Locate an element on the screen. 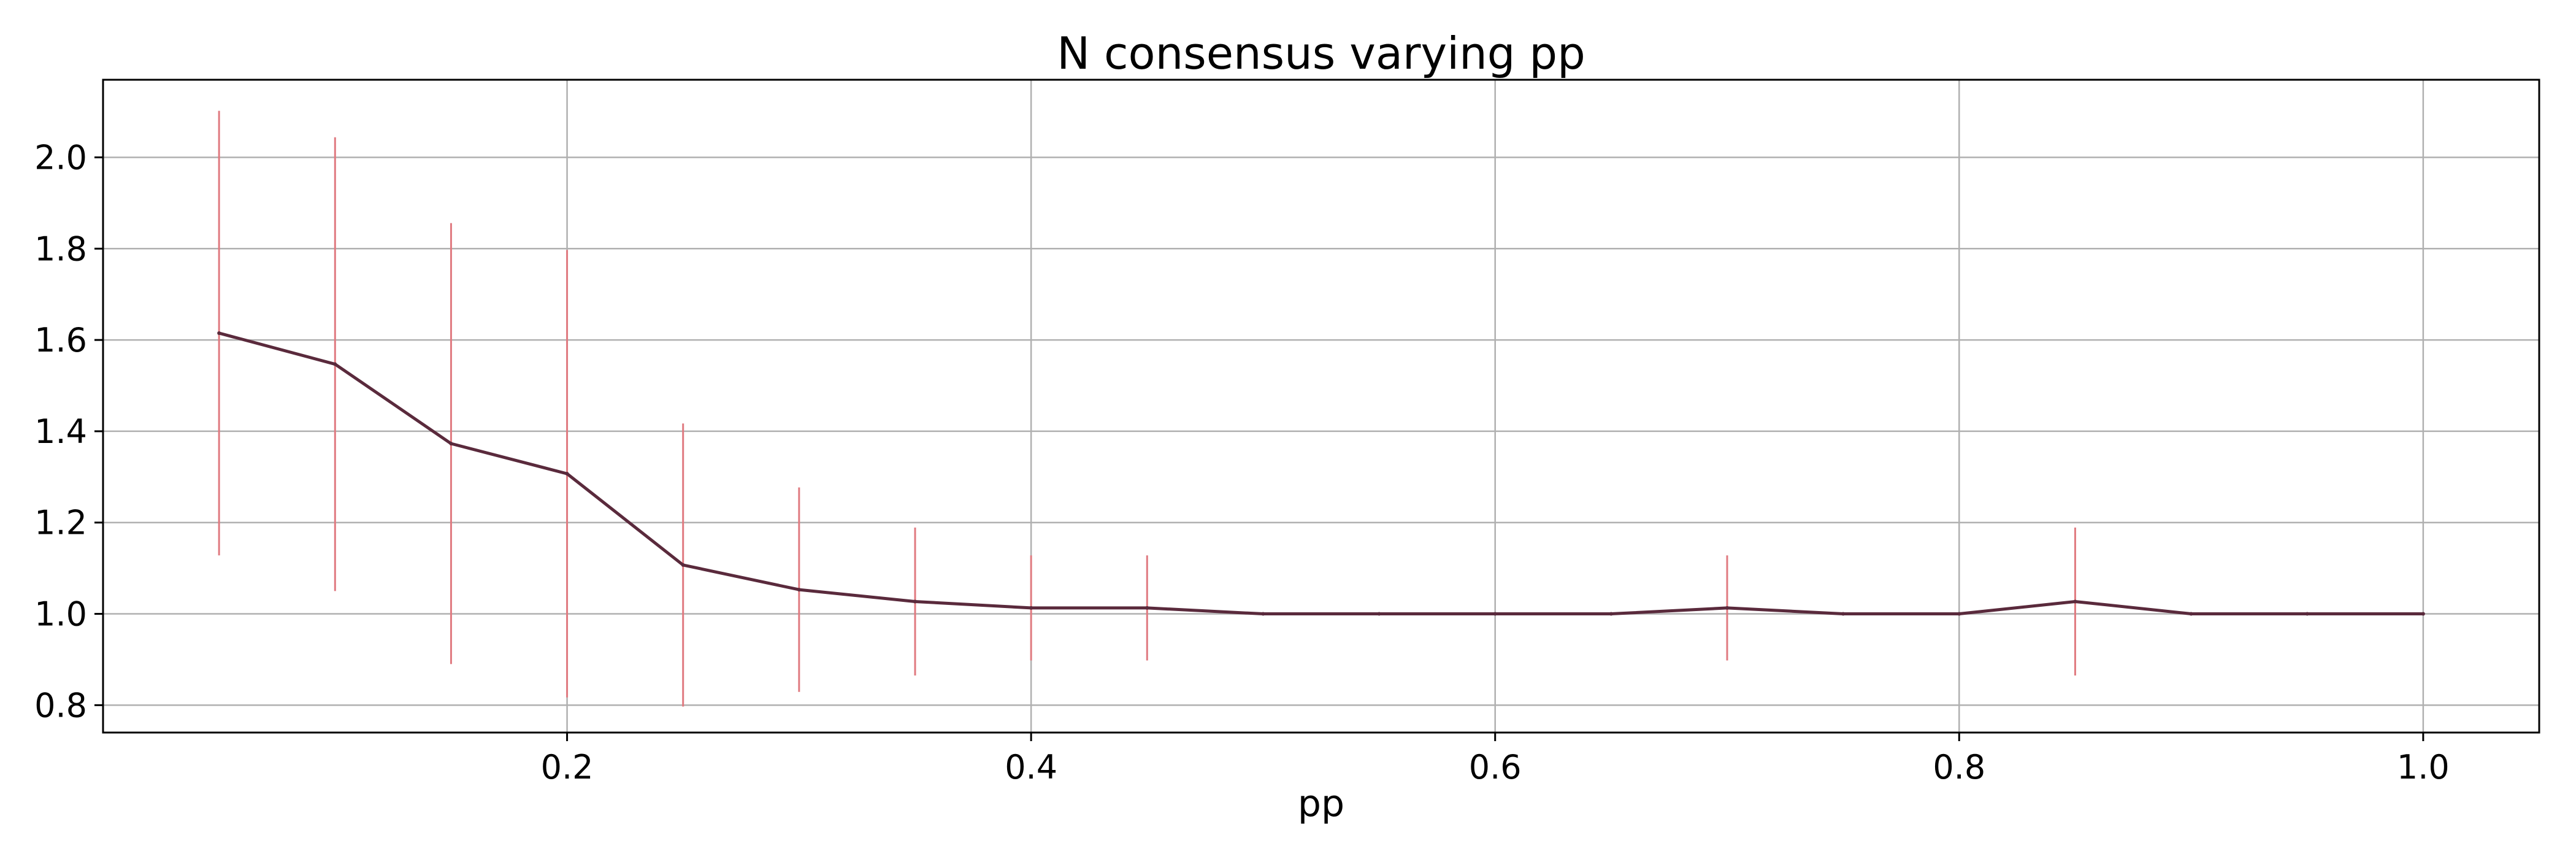 This screenshot has width=2576, height=862. y-tick-label: 1.2 is located at coordinates (60, 523).